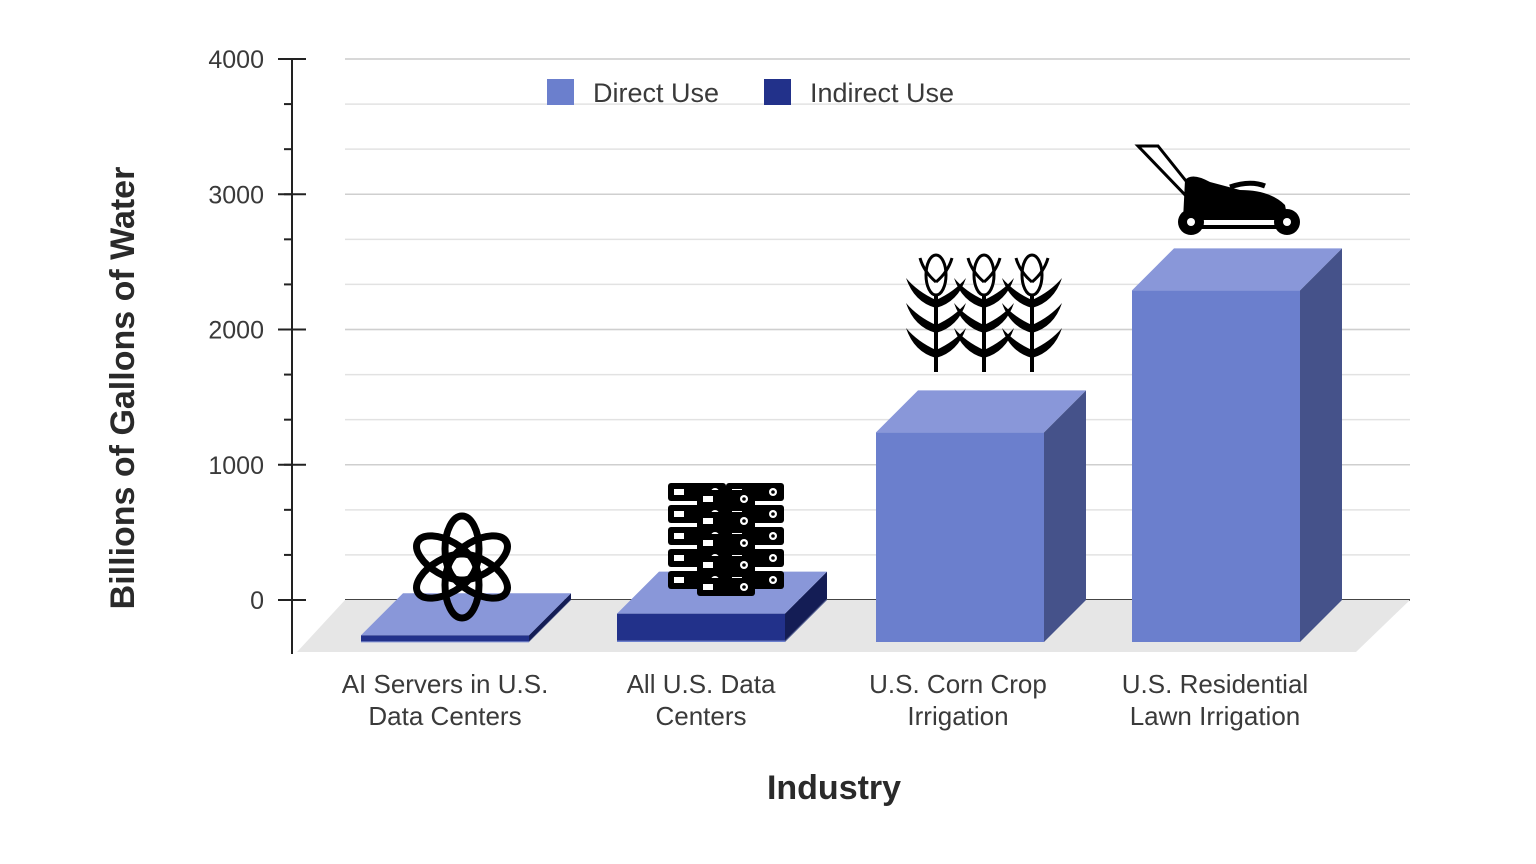  Describe the element at coordinates (236, 331) in the screenshot. I see `y-tick-label: 2000` at that location.